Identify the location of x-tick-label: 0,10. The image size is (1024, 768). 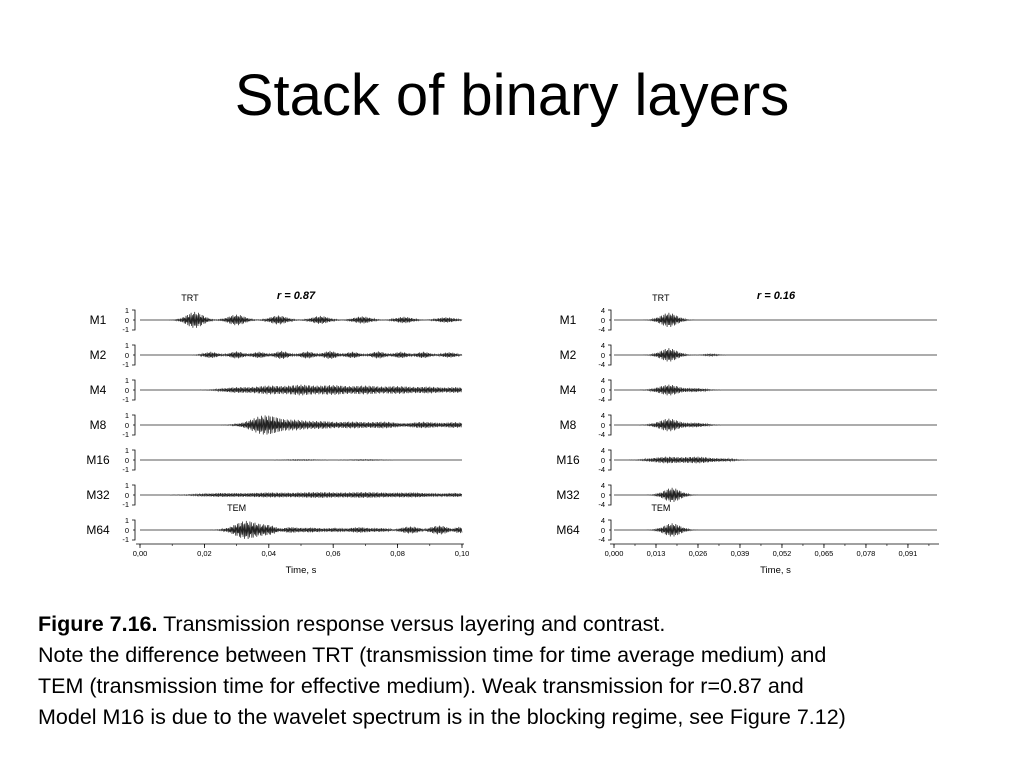
(462, 553).